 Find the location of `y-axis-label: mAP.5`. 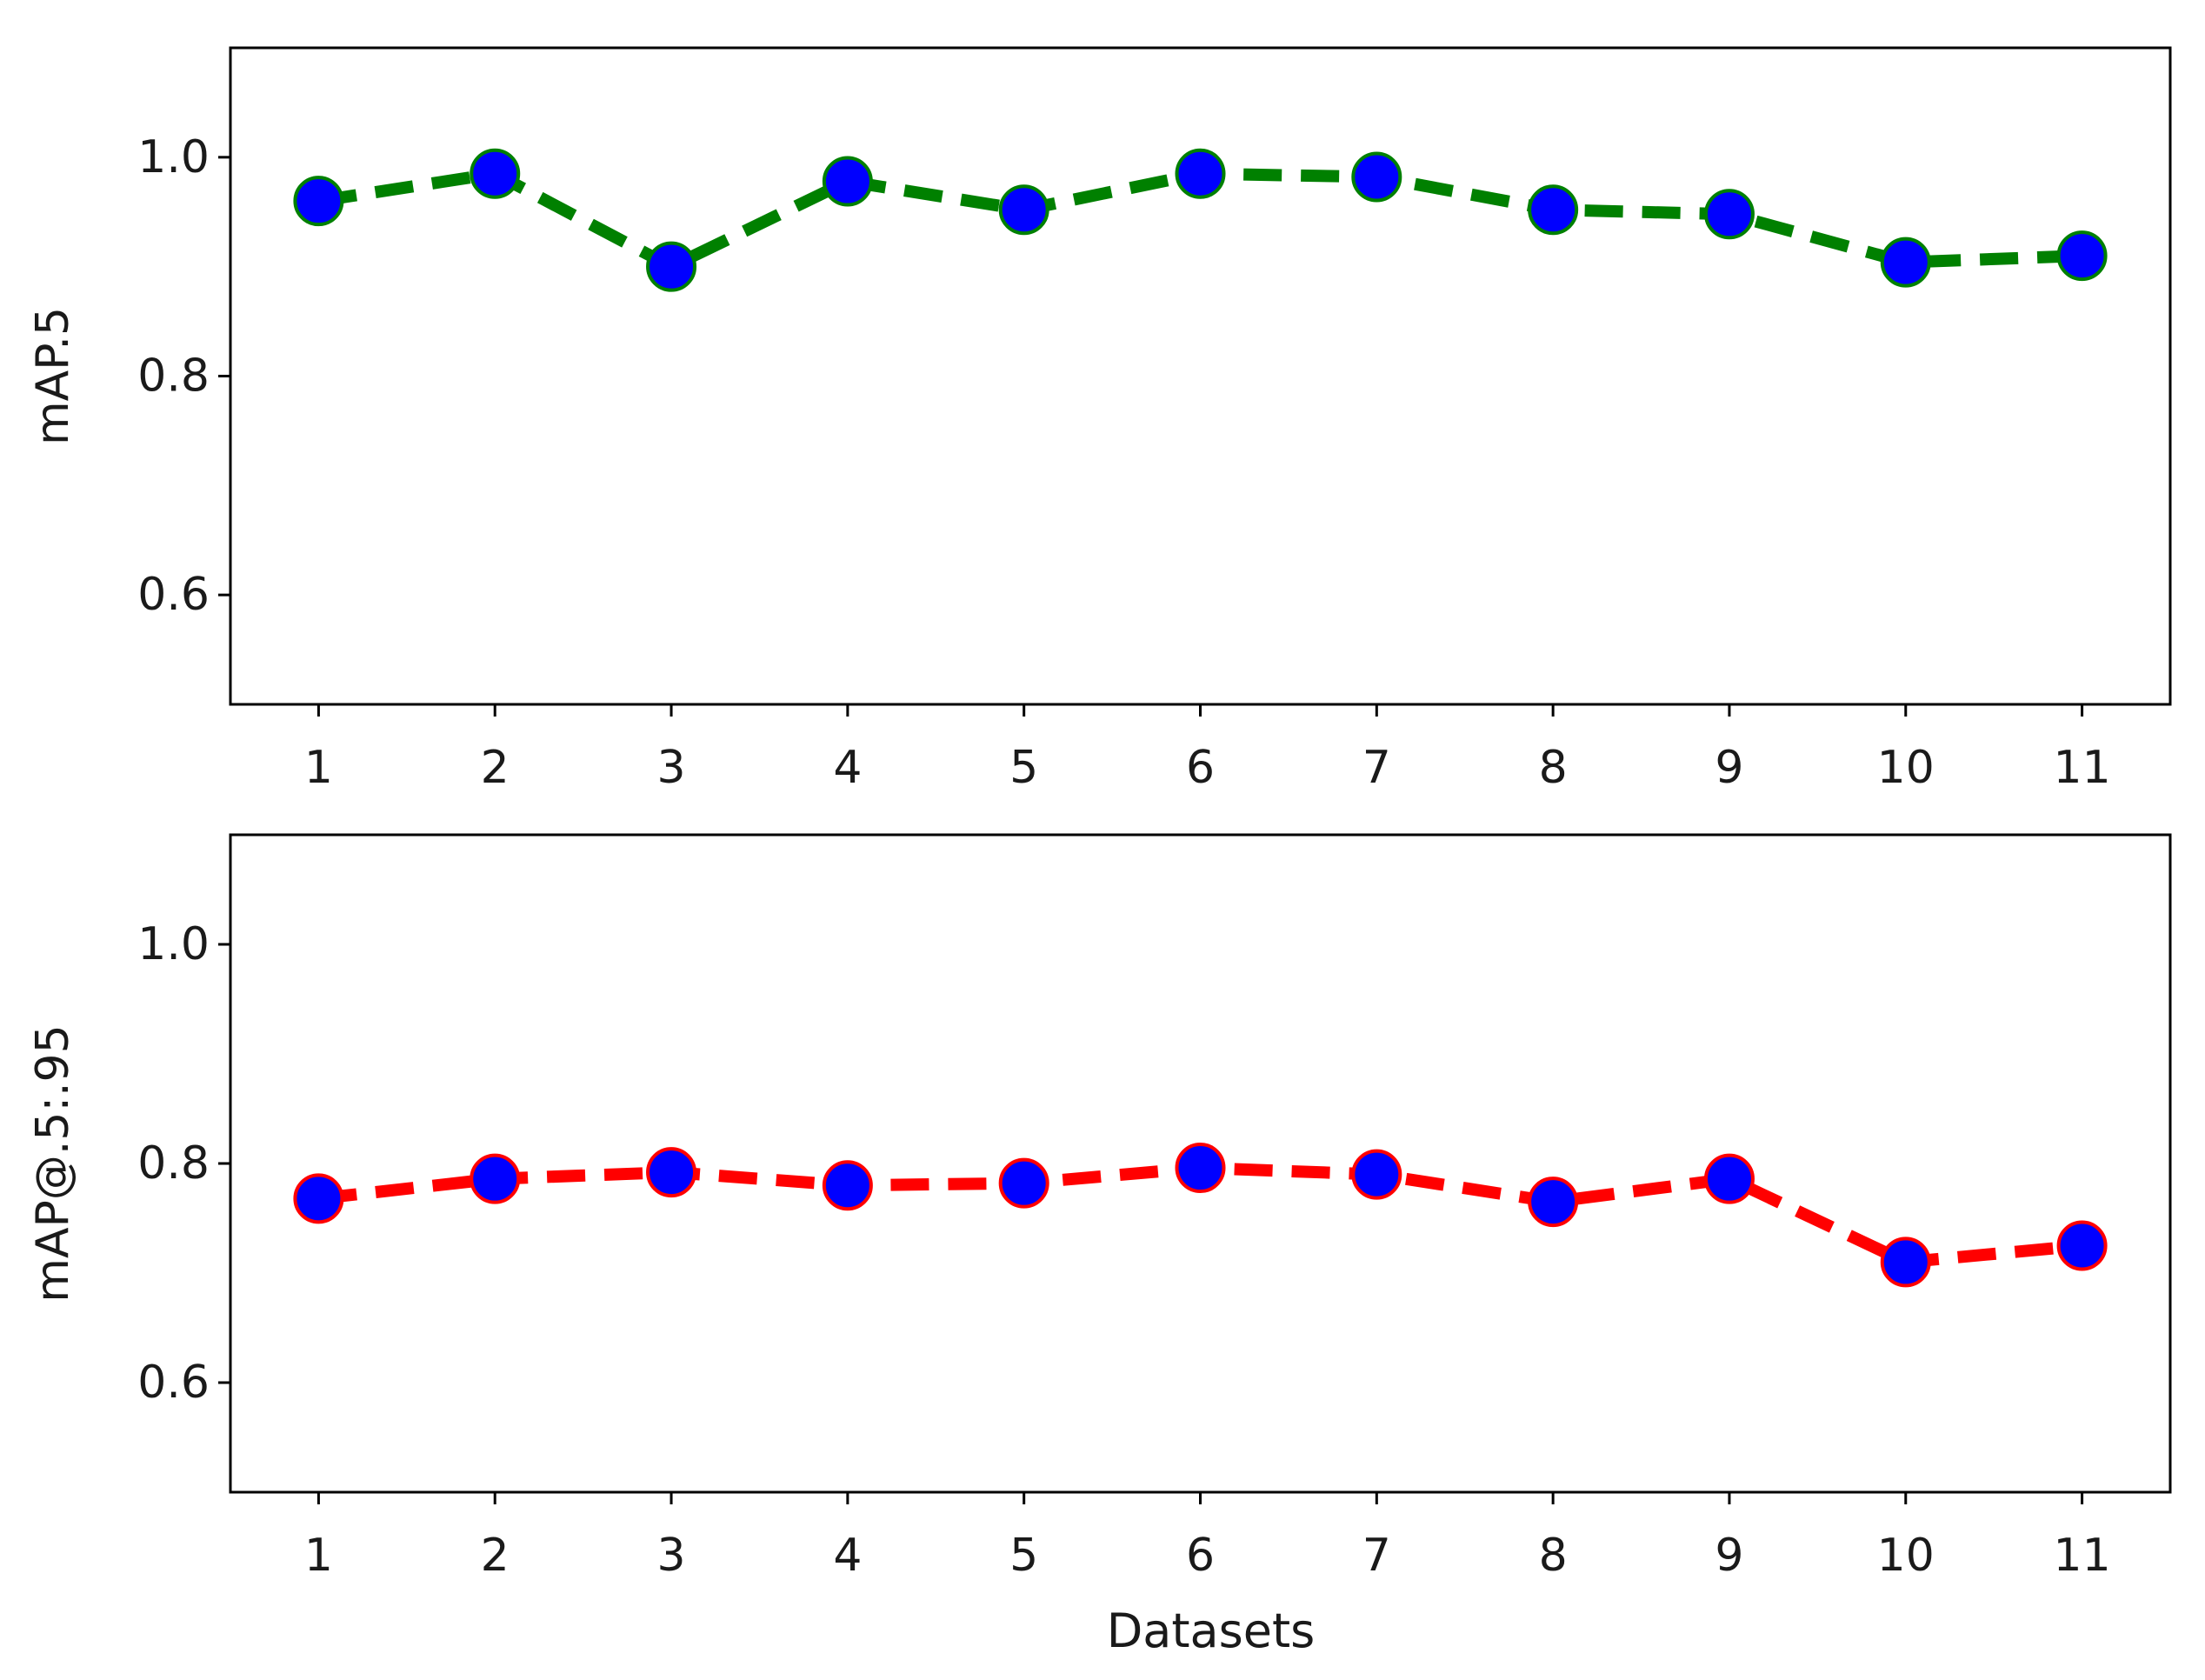

y-axis-label: mAP.5 is located at coordinates (53, 376).